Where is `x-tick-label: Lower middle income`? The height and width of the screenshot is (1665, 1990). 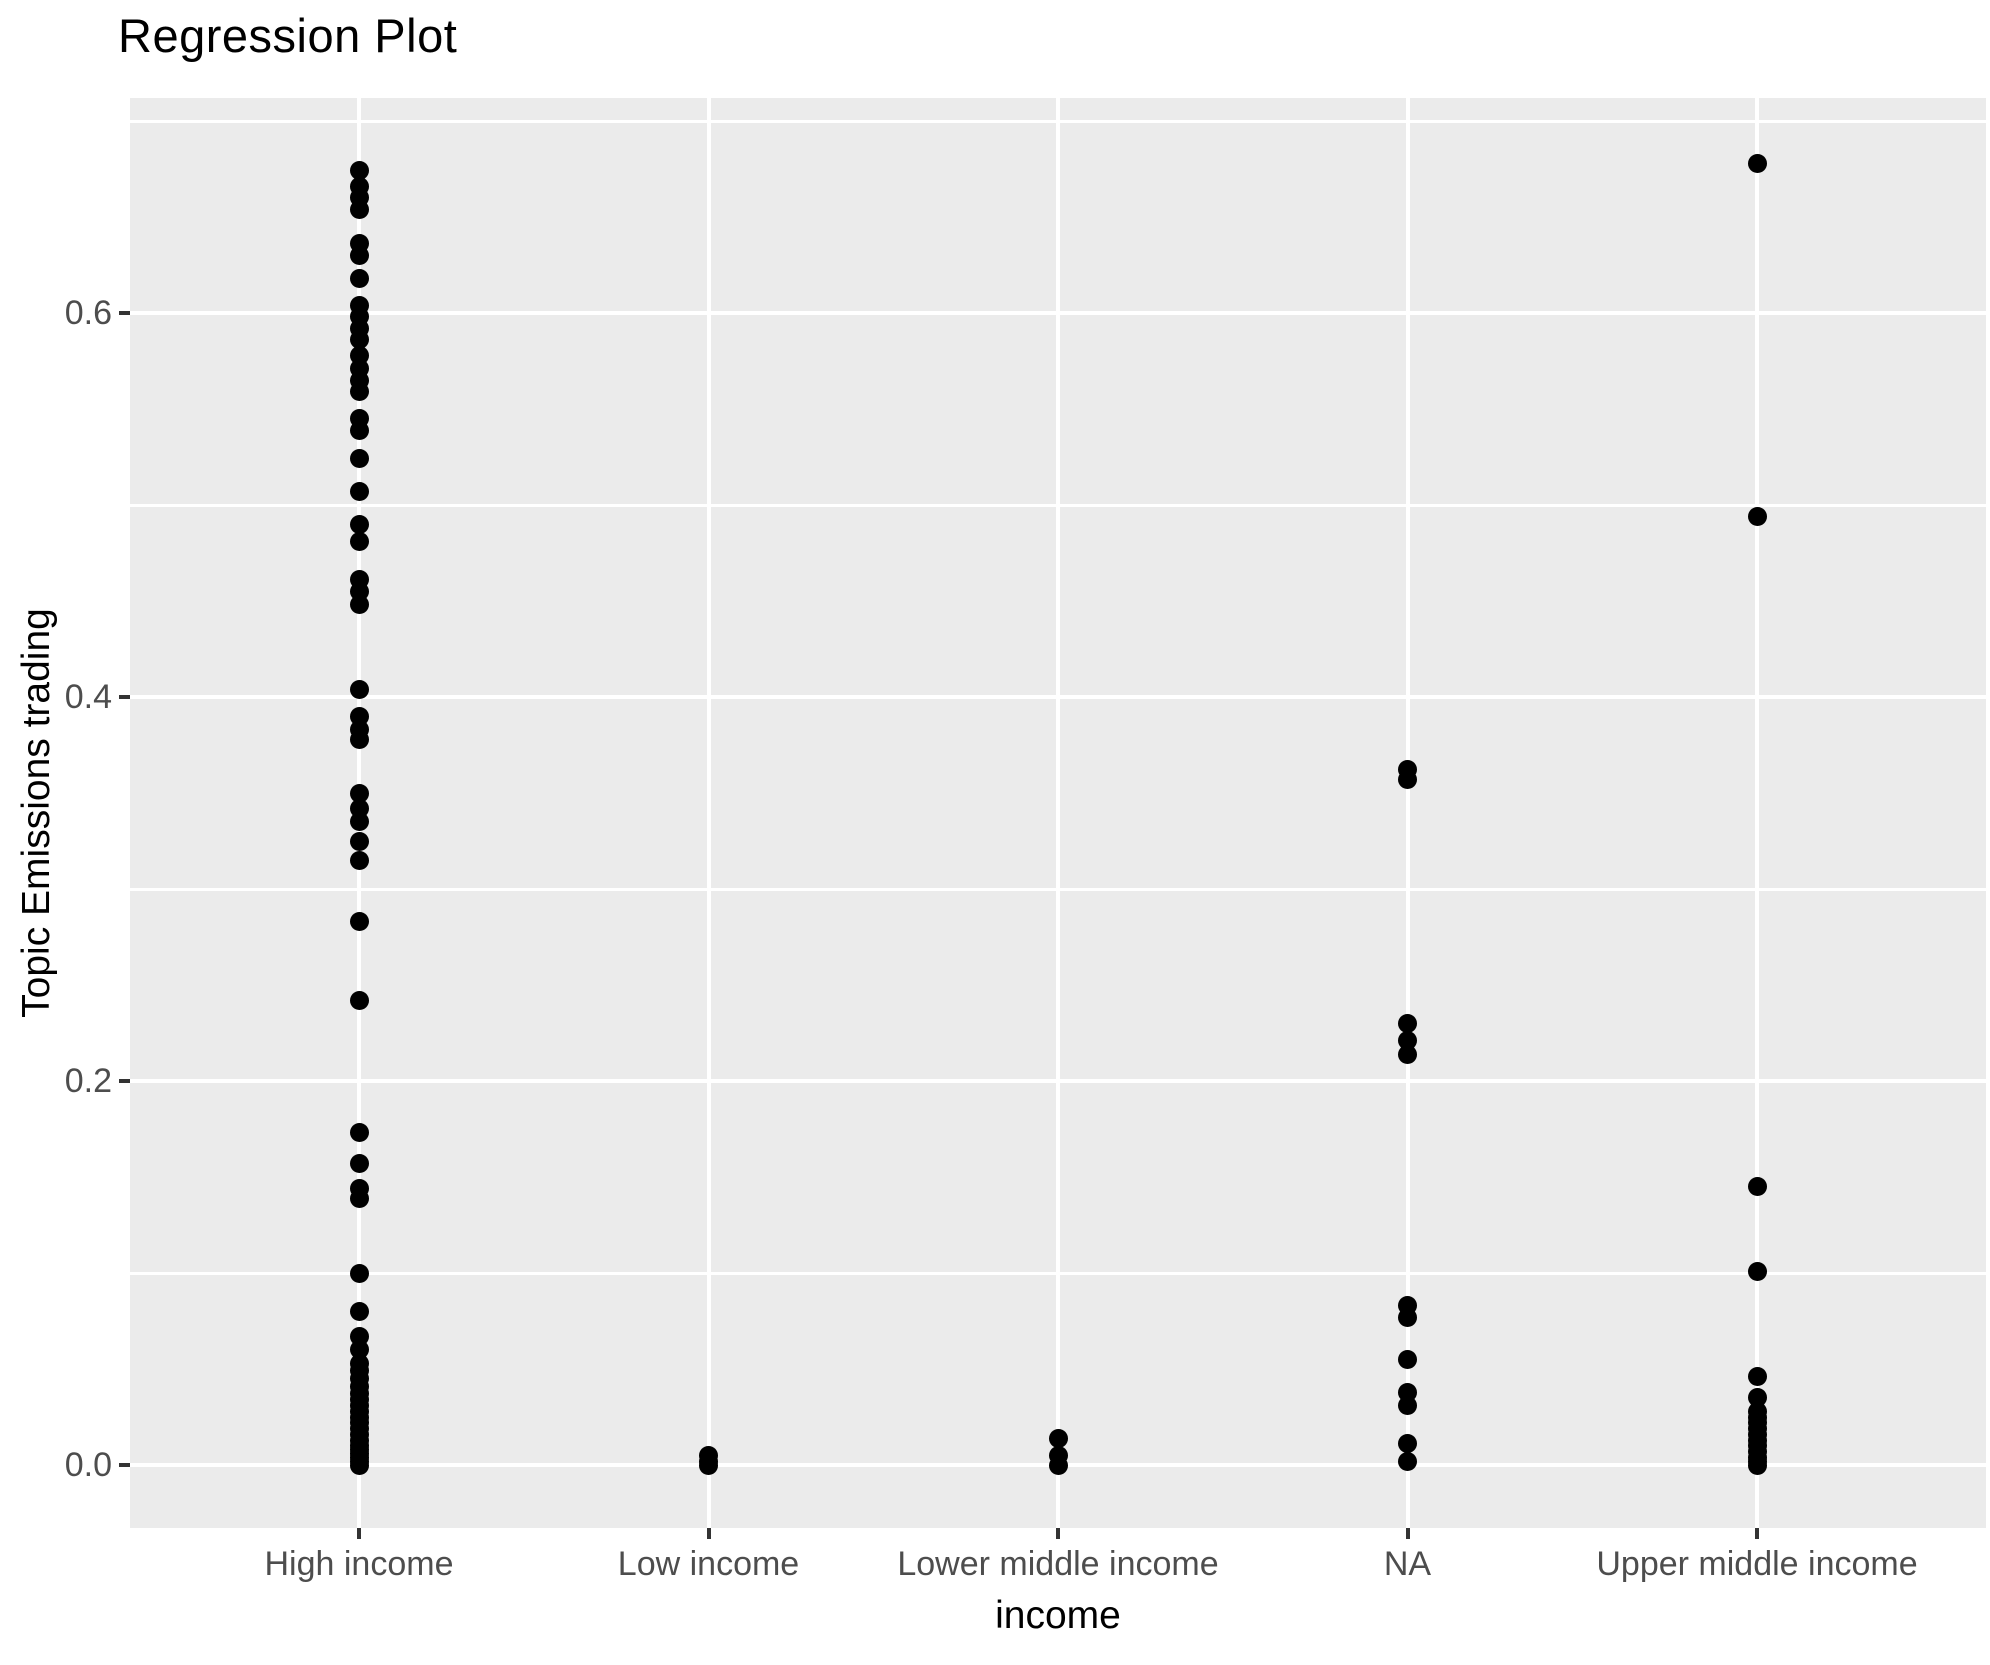 x-tick-label: Lower middle income is located at coordinates (1058, 1564).